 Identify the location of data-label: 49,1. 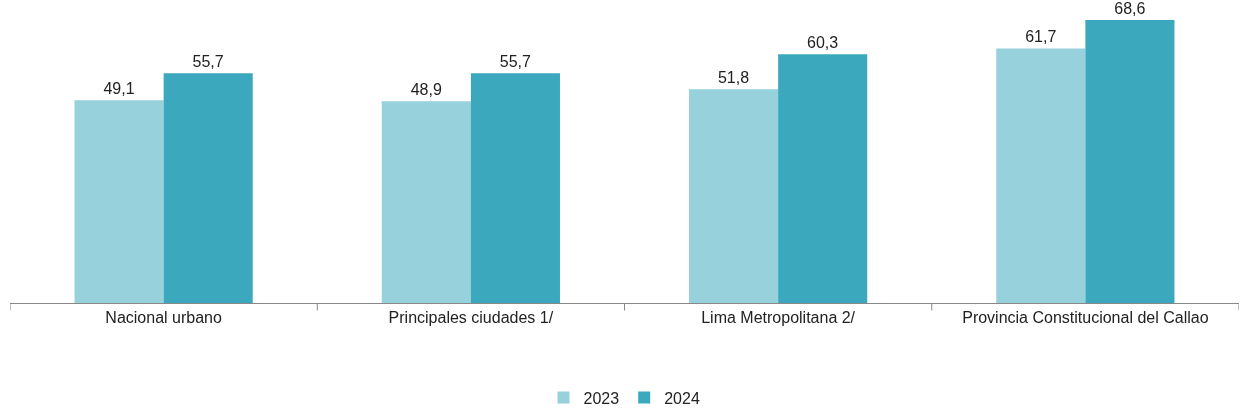
(119, 89).